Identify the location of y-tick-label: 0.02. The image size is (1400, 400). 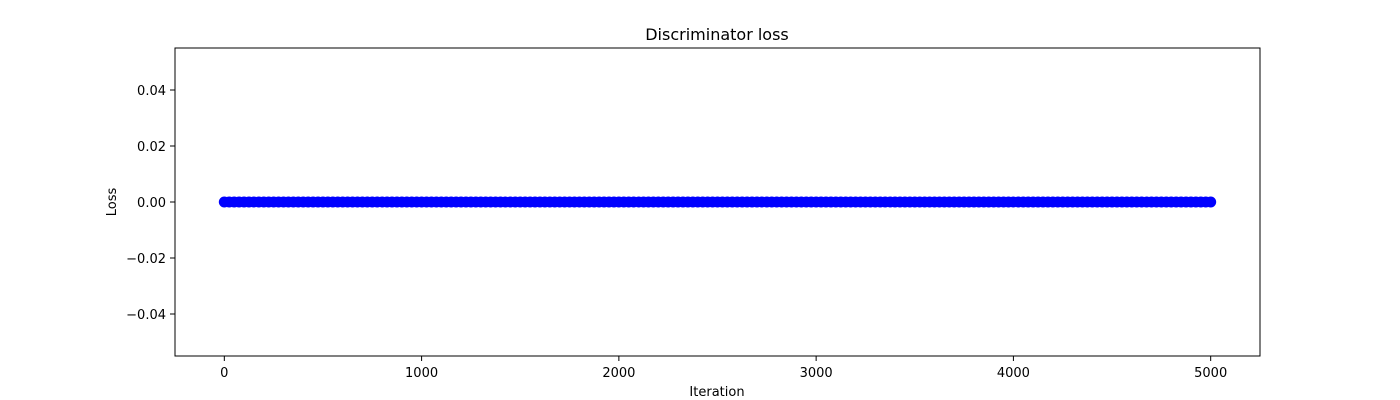
(151, 147).